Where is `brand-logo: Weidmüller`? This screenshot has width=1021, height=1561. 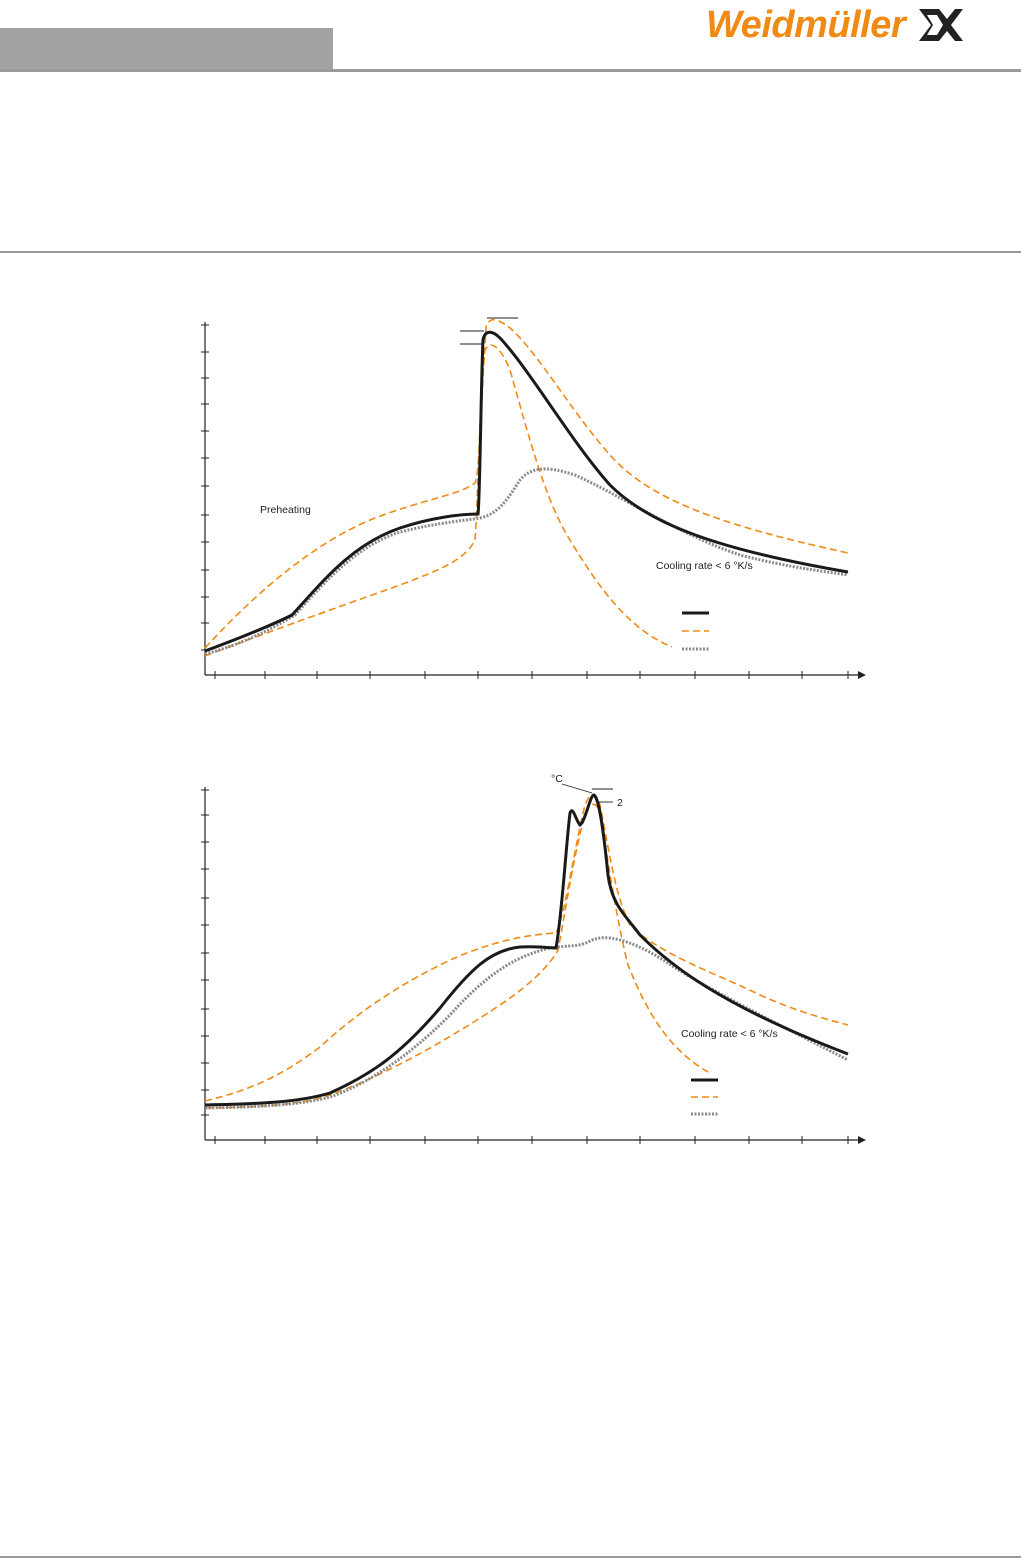 brand-logo: Weidmüller is located at coordinates (835, 25).